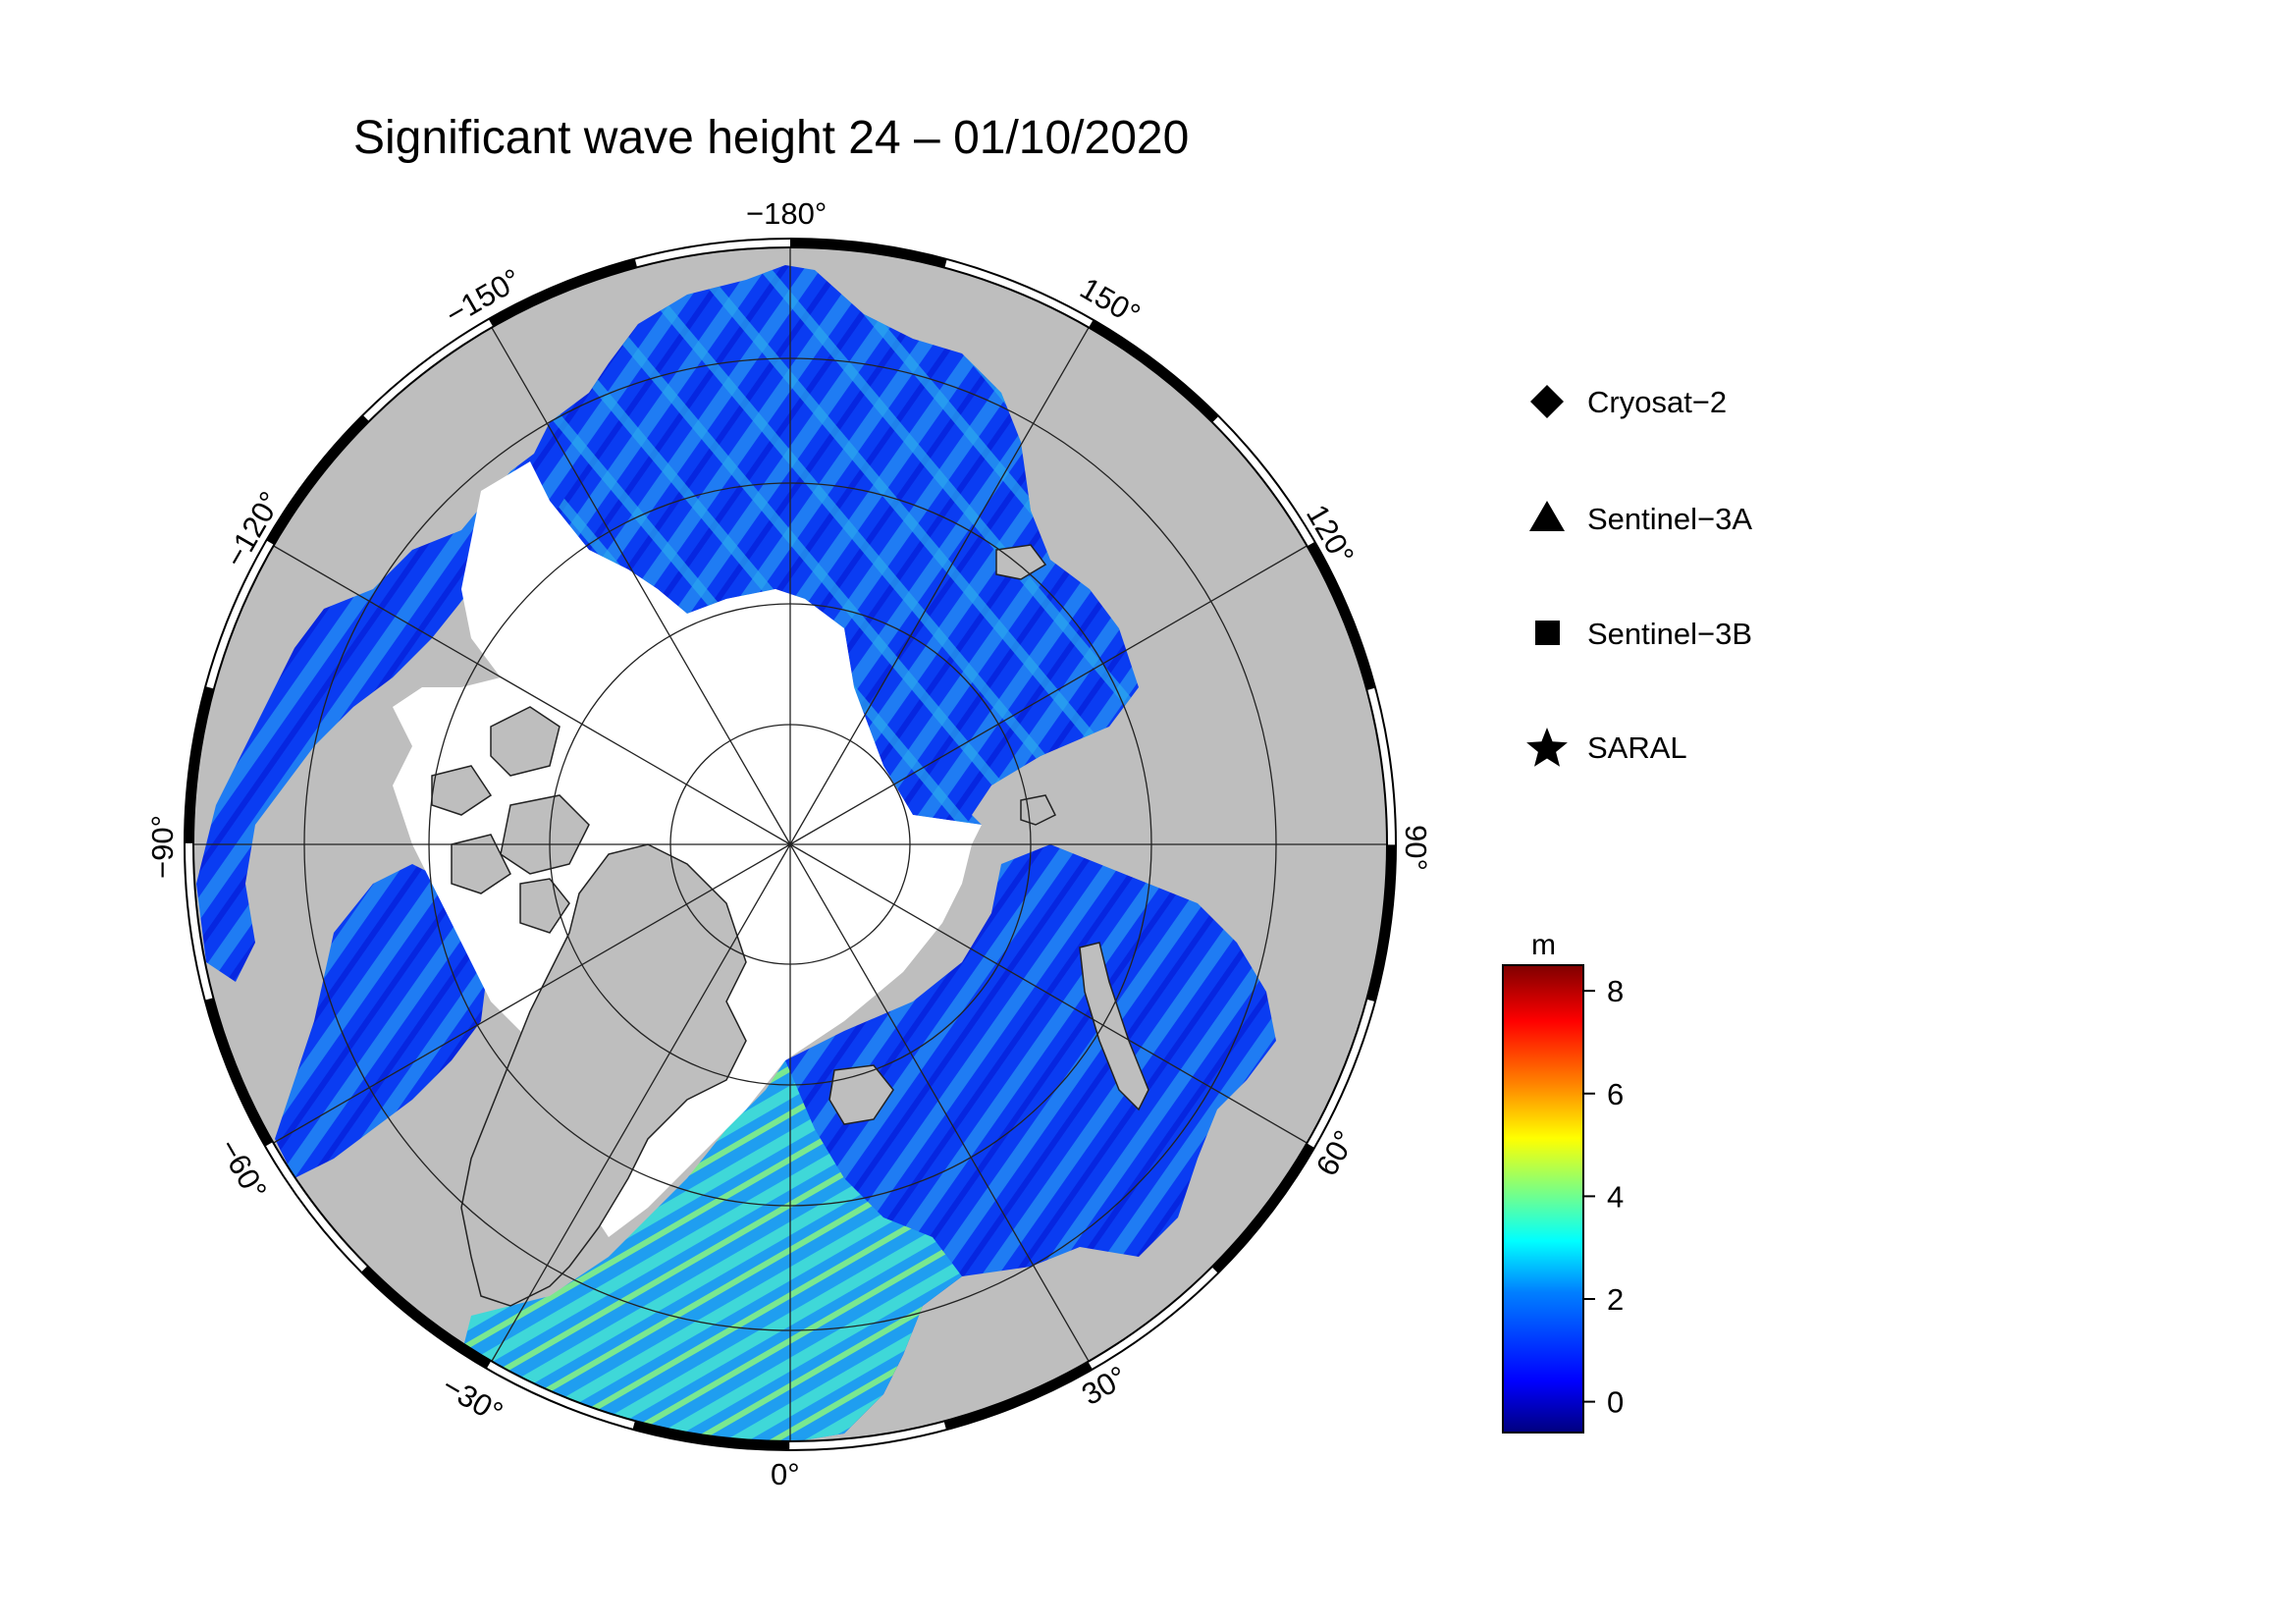 Image resolution: width=2296 pixels, height=1623 pixels. What do you see at coordinates (1669, 634) in the screenshot?
I see `legend-label-sentinel-3b: Sentinel−3B` at bounding box center [1669, 634].